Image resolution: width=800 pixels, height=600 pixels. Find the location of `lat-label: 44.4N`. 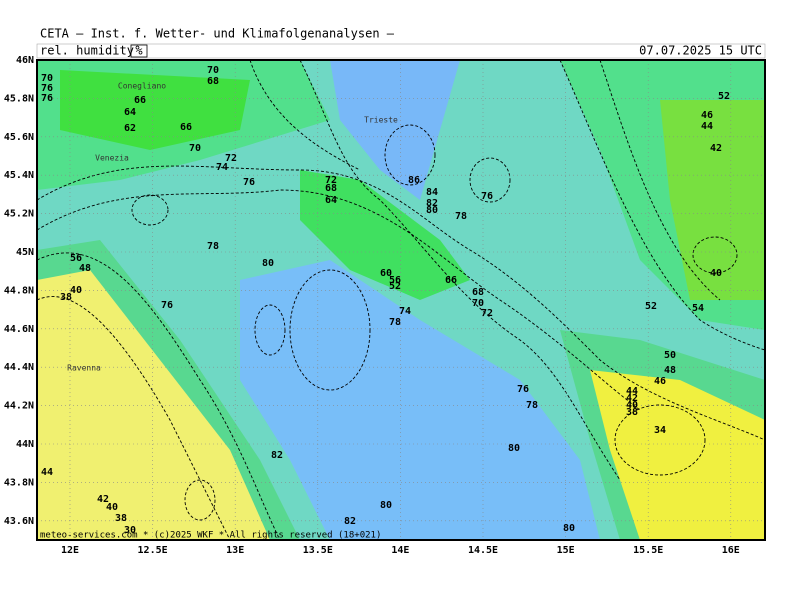

lat-label: 44.4N is located at coordinates (19, 367).